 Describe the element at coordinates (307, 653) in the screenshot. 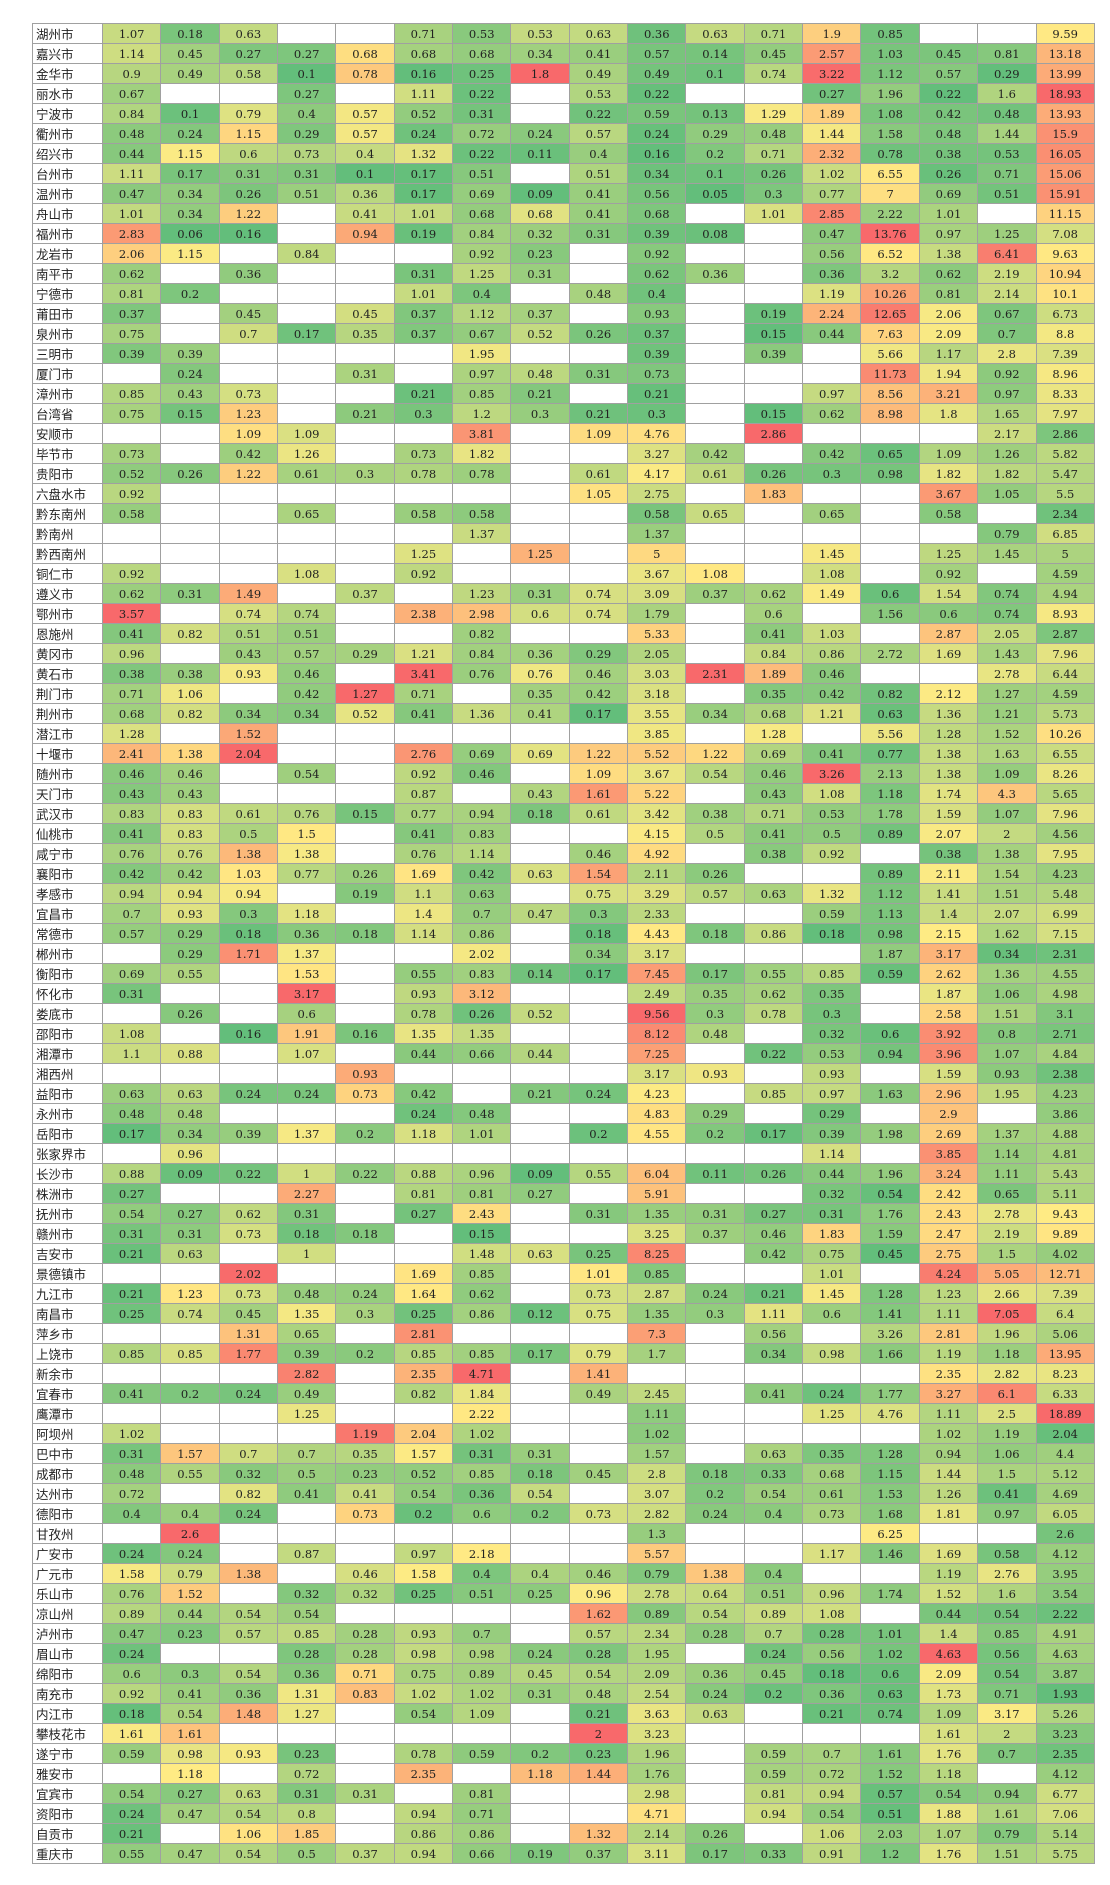

I see `value-cell: 0.57` at that location.